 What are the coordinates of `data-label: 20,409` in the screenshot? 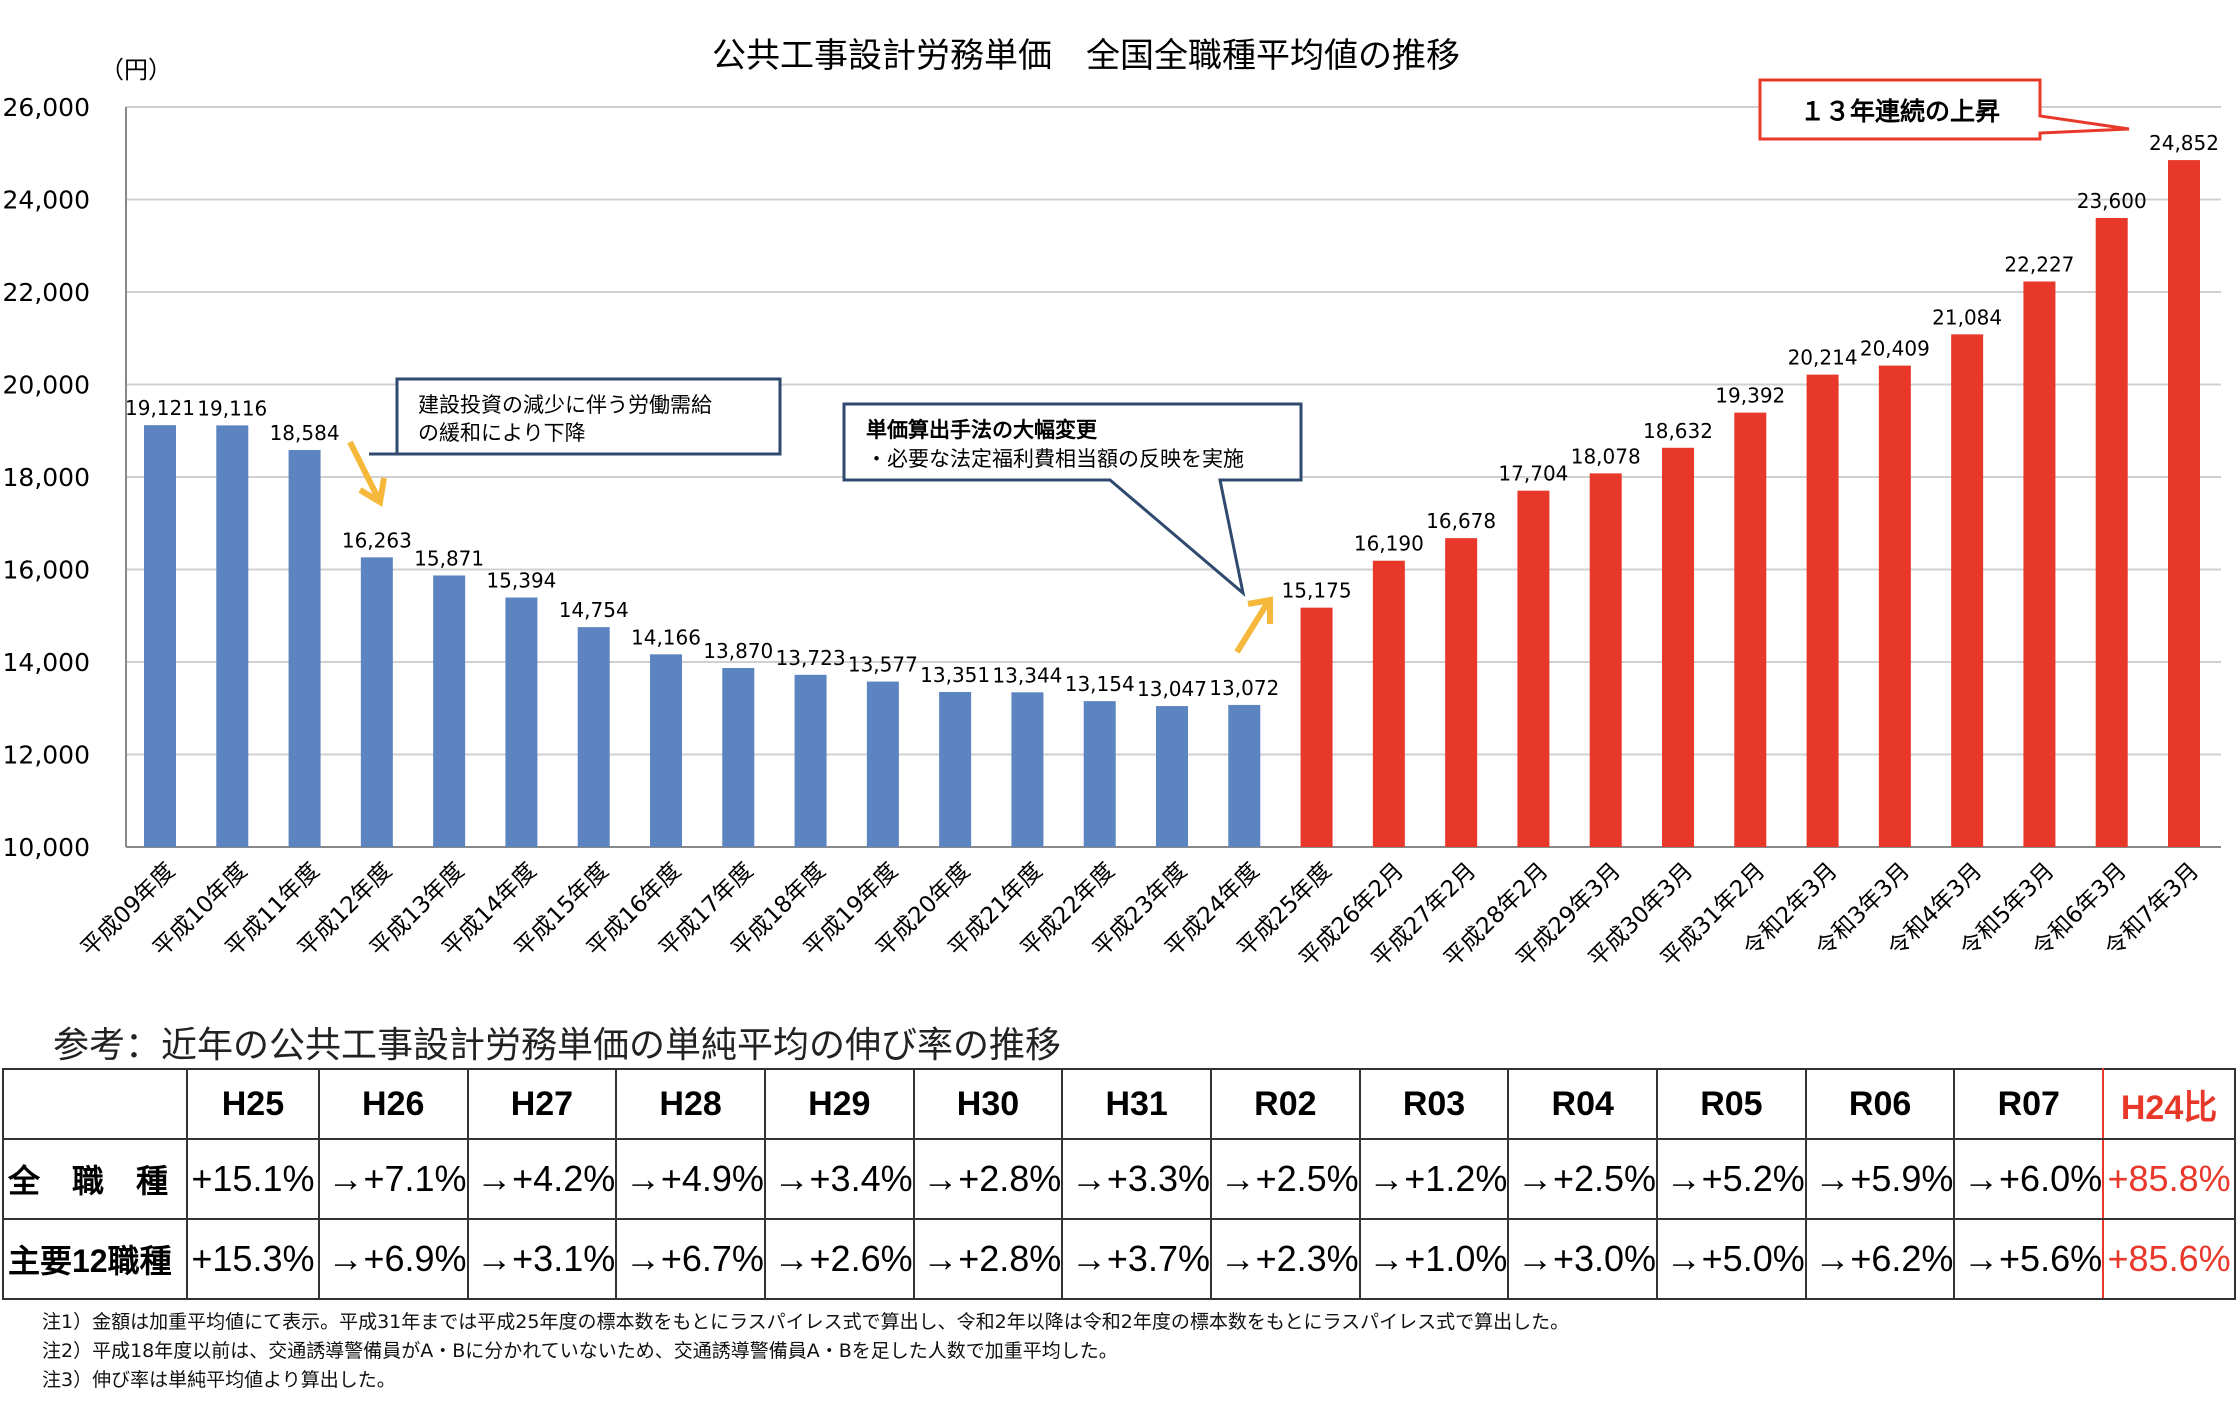 It's located at (1895, 349).